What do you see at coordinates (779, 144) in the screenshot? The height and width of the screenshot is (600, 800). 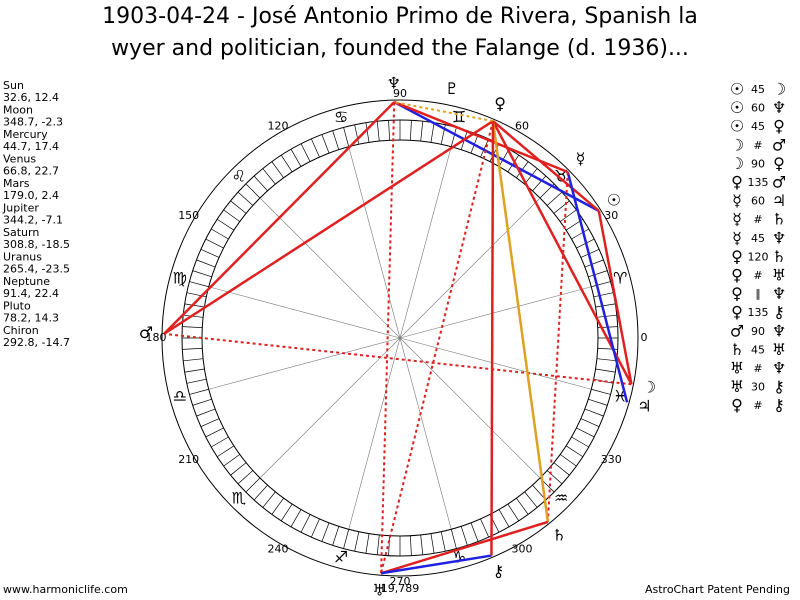 I see `aspect-planet: ♂` at bounding box center [779, 144].